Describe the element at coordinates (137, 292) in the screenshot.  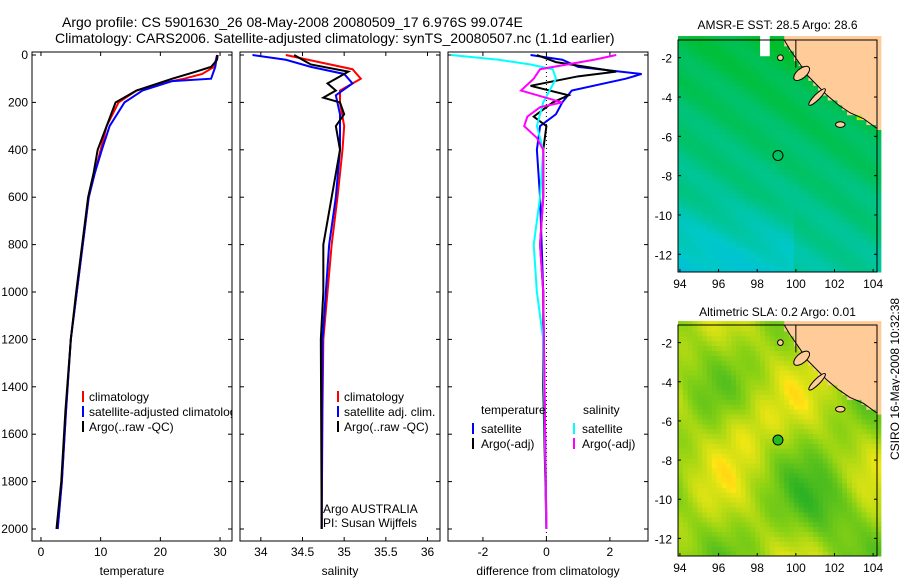
I see `series-line-argo-raw-qc-` at that location.